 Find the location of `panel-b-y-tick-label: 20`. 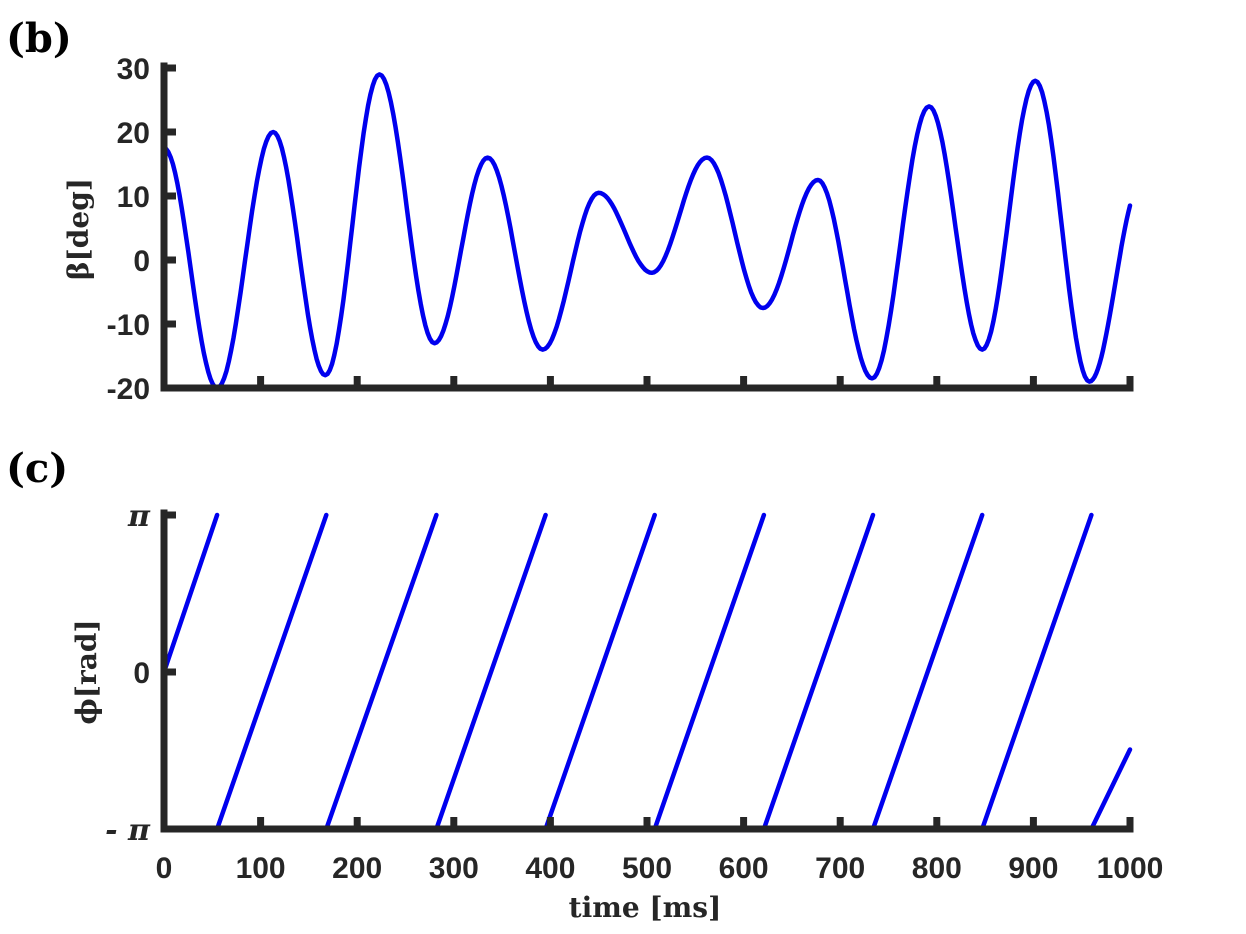

panel-b-y-tick-label: 20 is located at coordinates (133, 133).